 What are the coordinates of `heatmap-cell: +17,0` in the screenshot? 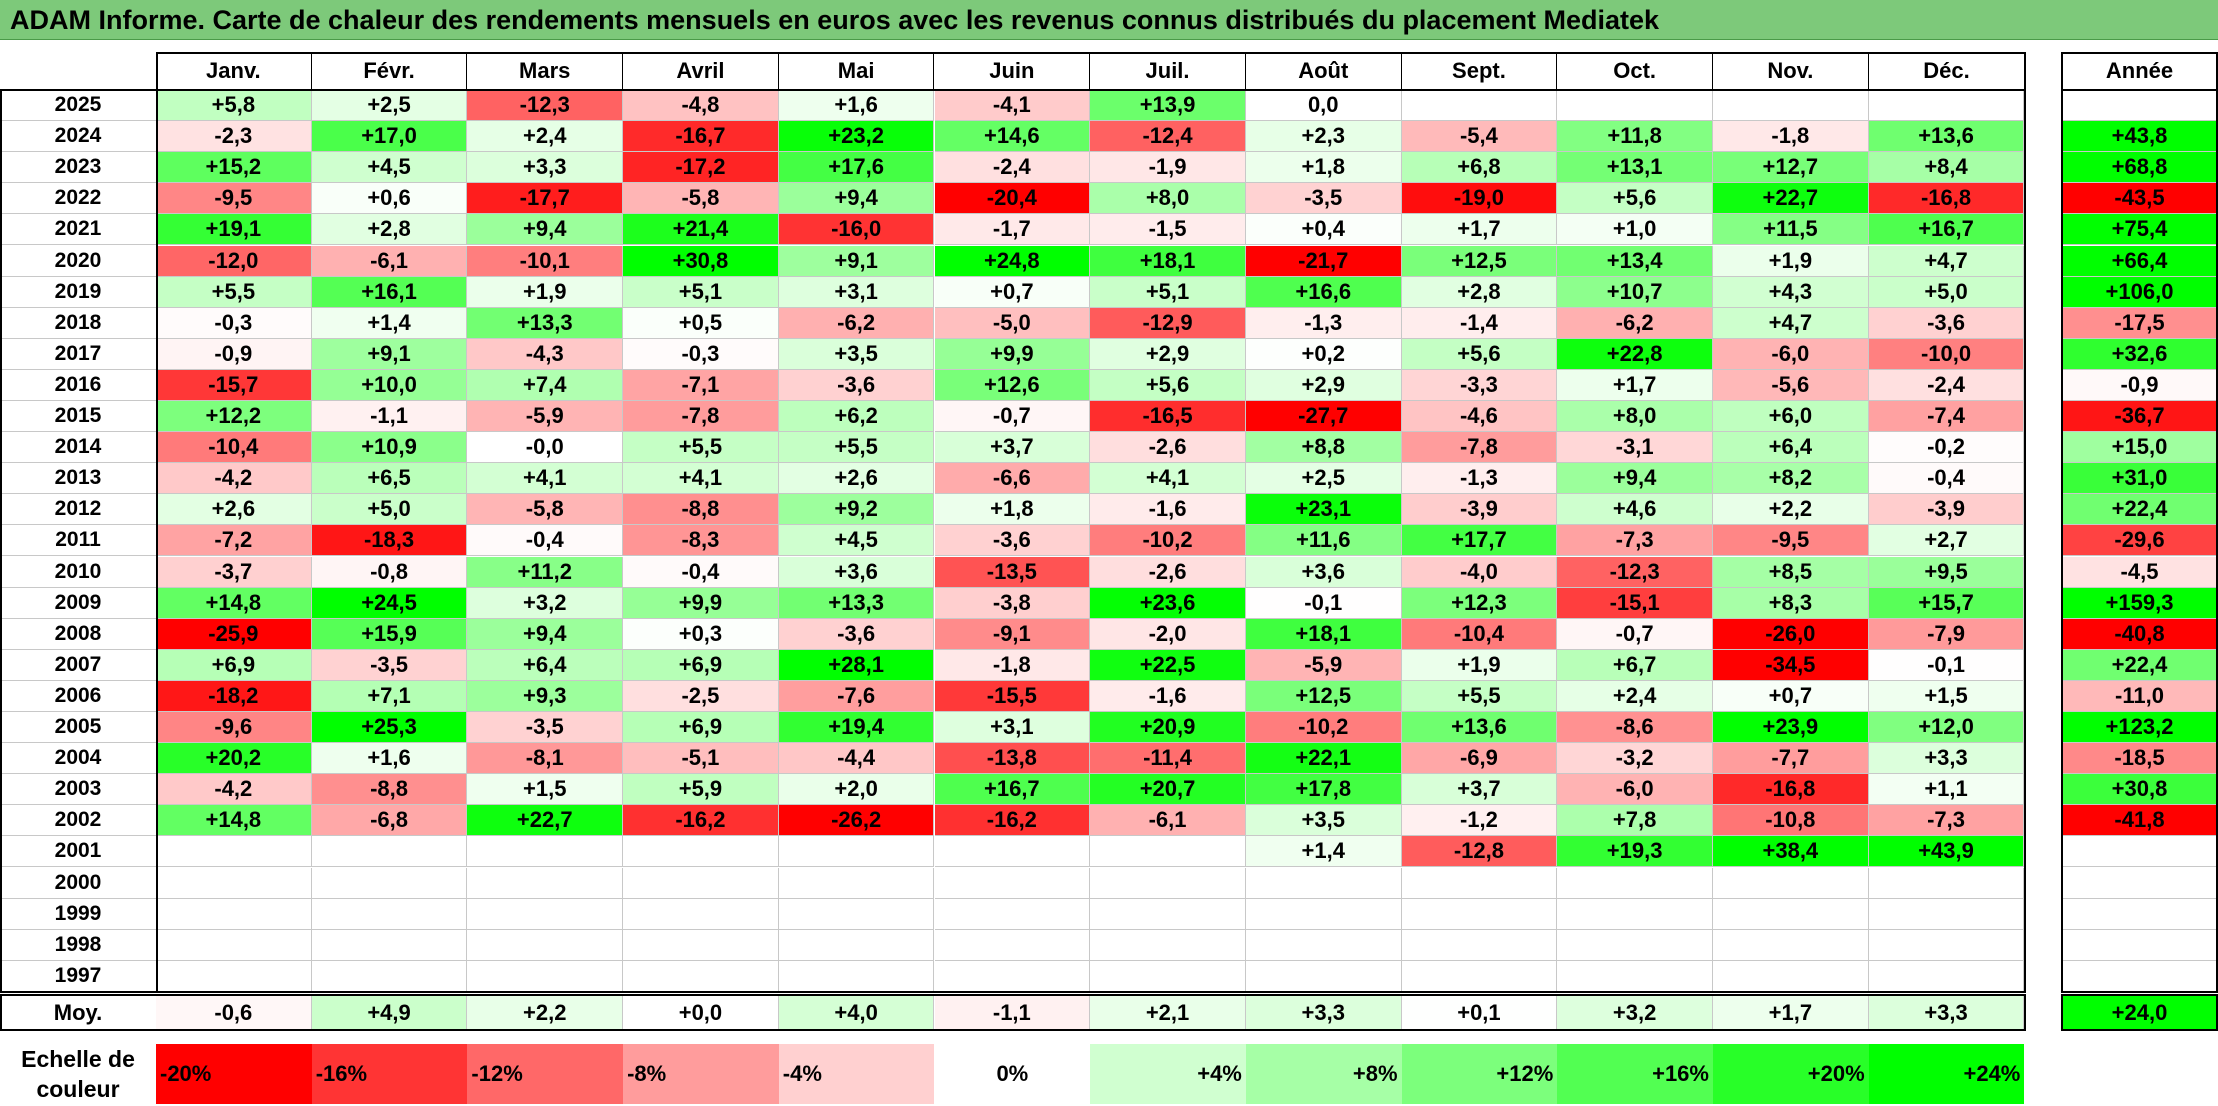 It's located at (389, 137).